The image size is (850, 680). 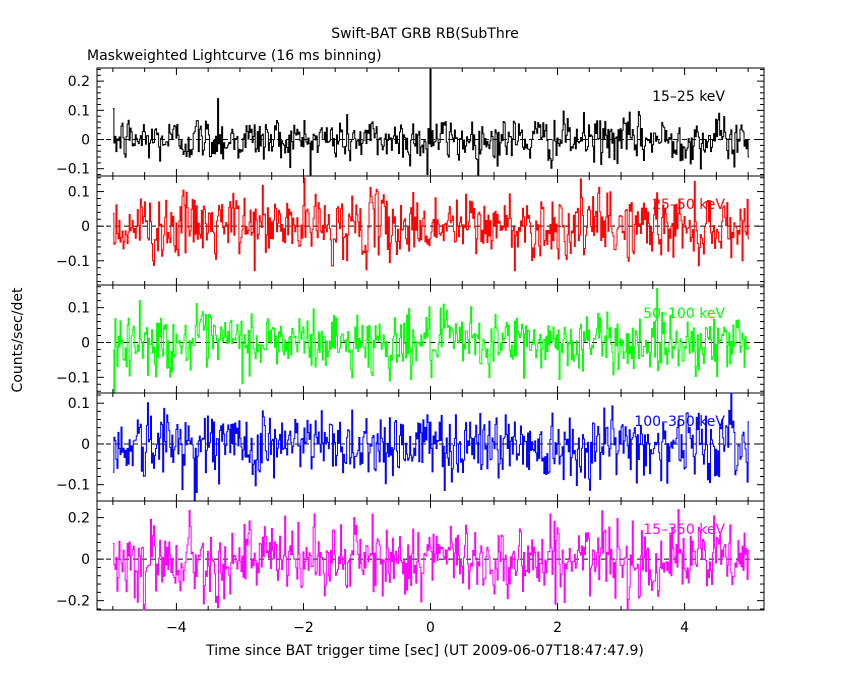 I want to click on panel-3: −0.1 0 0.1 100–350 keV, so click(x=410, y=447).